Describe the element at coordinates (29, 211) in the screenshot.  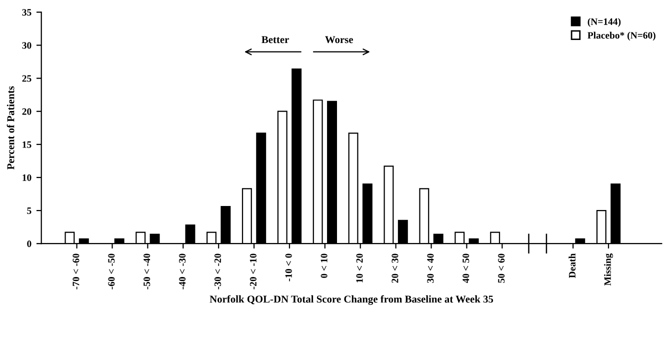
I see `y-tick-label: 5` at that location.